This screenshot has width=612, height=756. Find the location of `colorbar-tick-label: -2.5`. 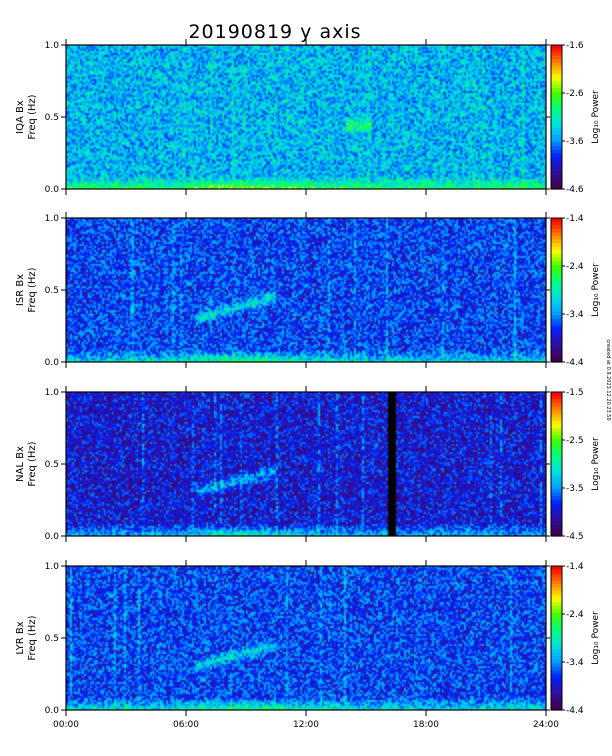

colorbar-tick-label: -2.5 is located at coordinates (575, 441).